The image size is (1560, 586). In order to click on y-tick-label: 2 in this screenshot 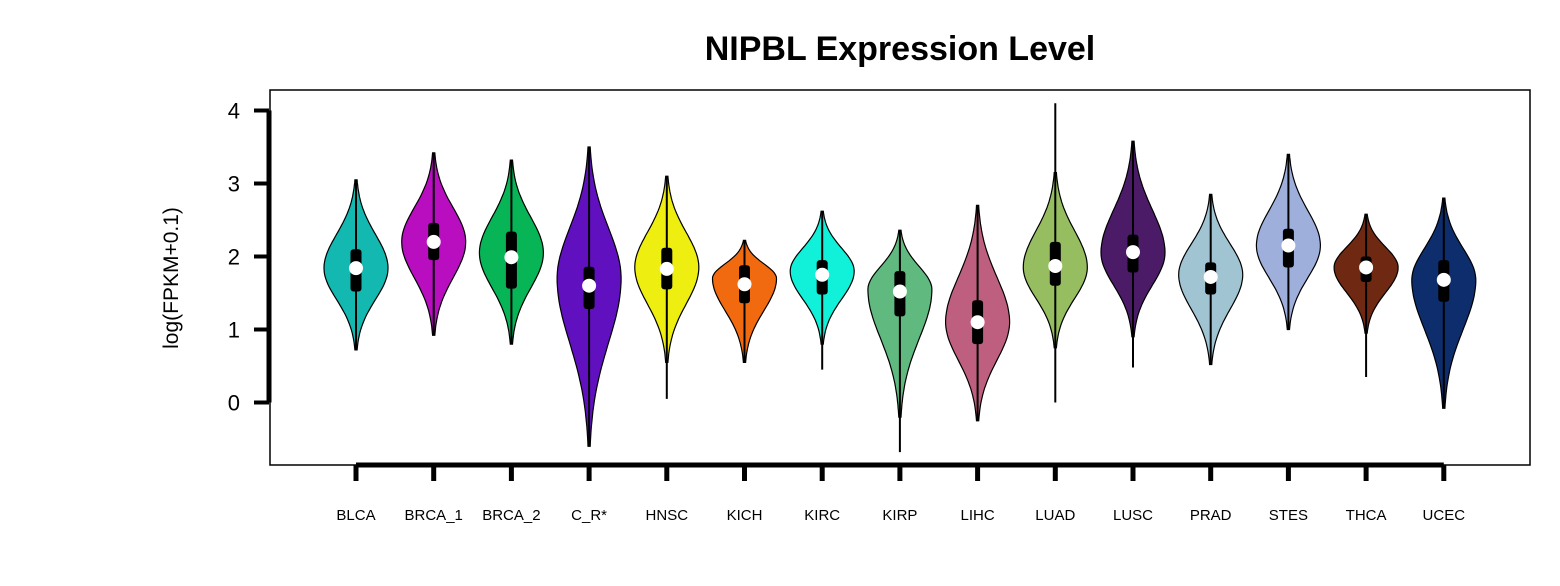, I will do `click(234, 257)`.